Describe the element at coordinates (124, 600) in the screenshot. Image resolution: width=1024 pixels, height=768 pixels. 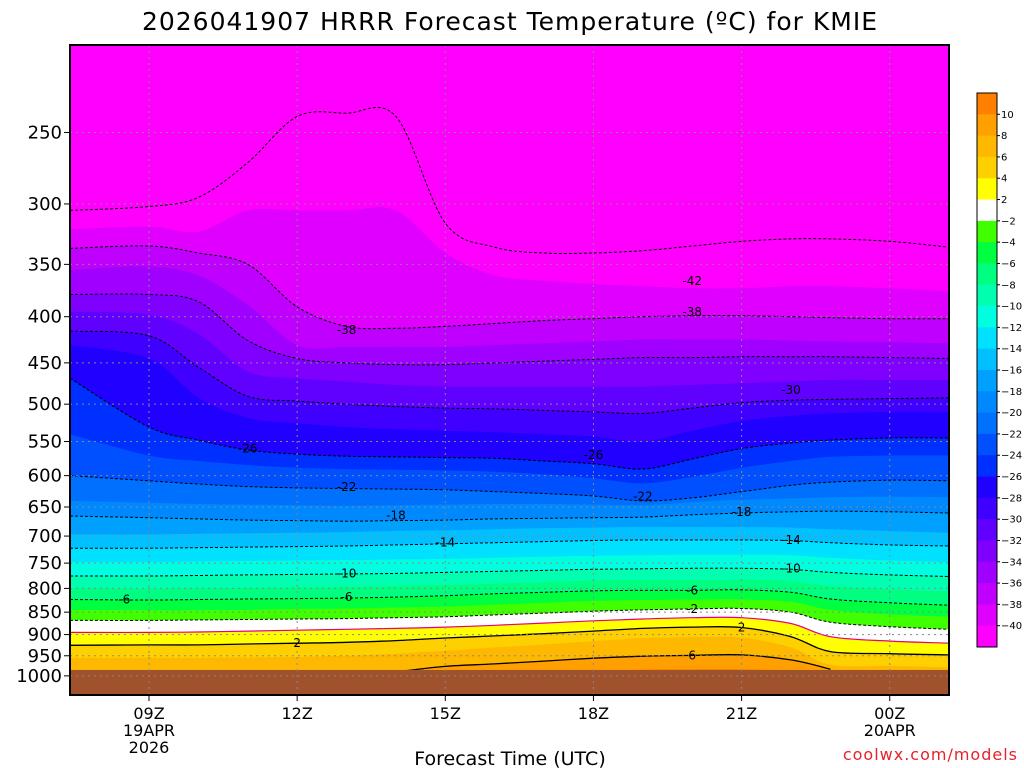
I see `contour-label: -6` at that location.